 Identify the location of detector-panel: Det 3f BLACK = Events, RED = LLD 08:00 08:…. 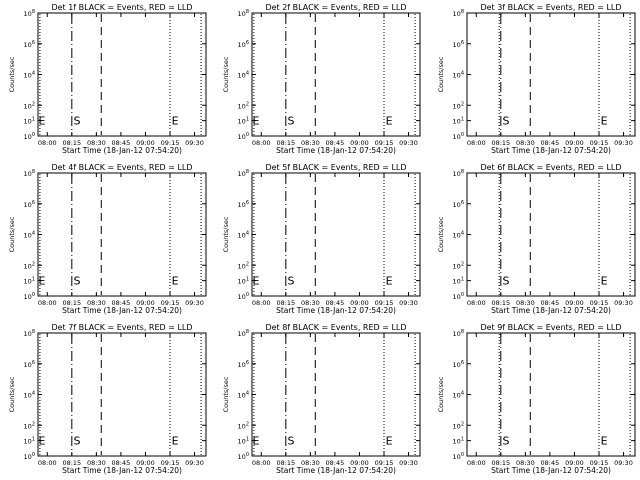
(536, 79).